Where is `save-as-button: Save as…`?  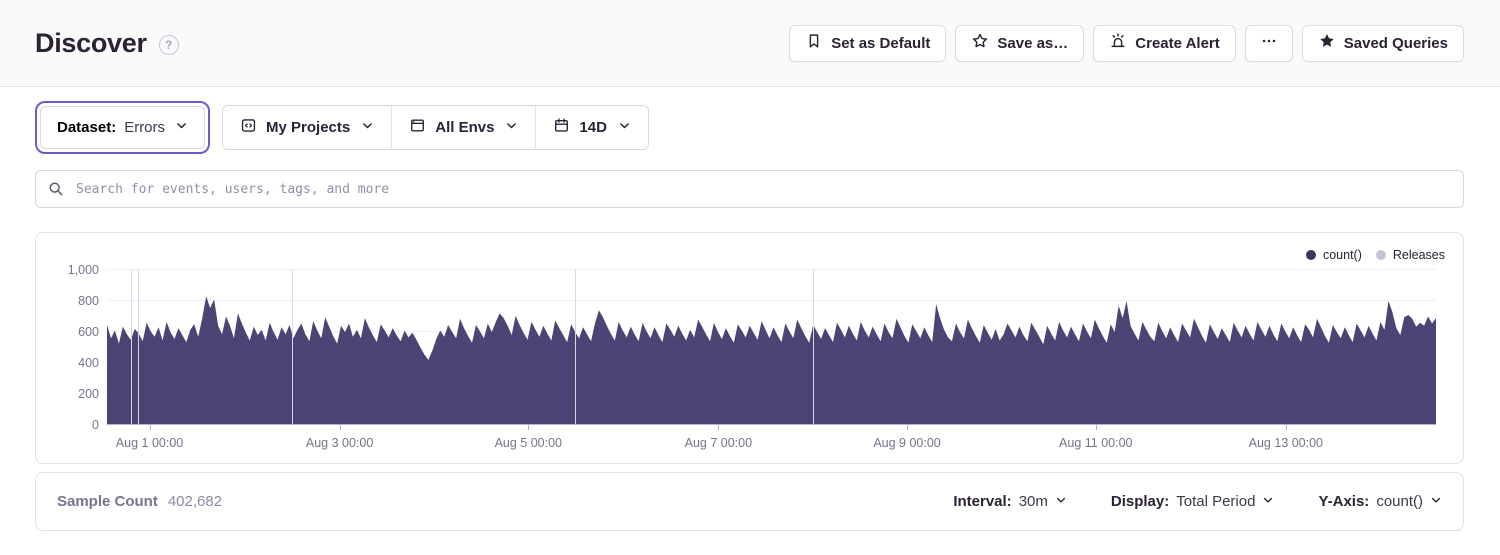
save-as-button: Save as… is located at coordinates (1020, 43).